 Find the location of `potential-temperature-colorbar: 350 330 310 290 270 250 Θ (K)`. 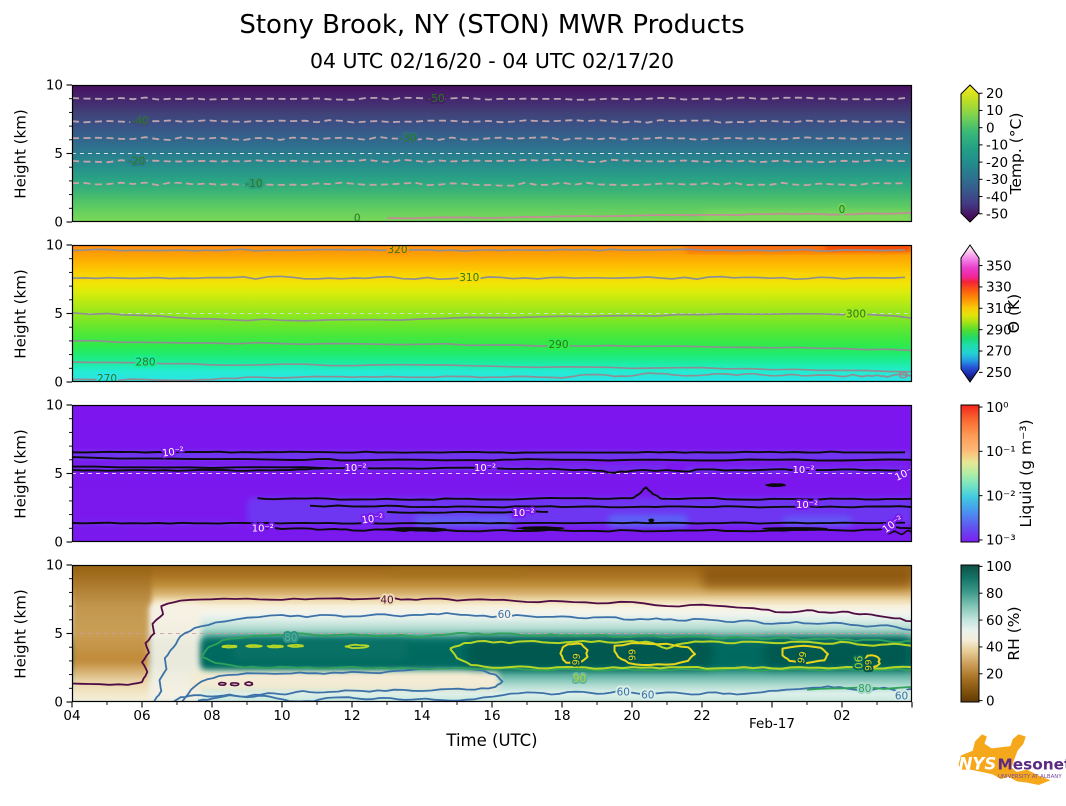

potential-temperature-colorbar: 350 330 310 290 270 250 Θ (K) is located at coordinates (991, 313).